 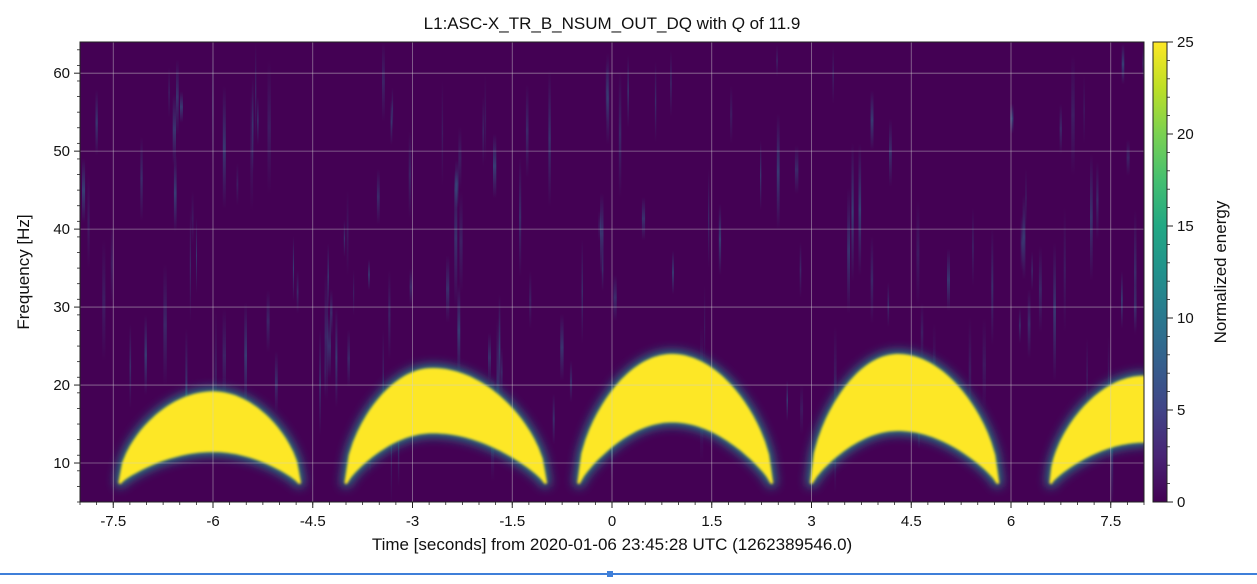 What do you see at coordinates (23, 271) in the screenshot?
I see `y-axis-label: Frequency [Hz]` at bounding box center [23, 271].